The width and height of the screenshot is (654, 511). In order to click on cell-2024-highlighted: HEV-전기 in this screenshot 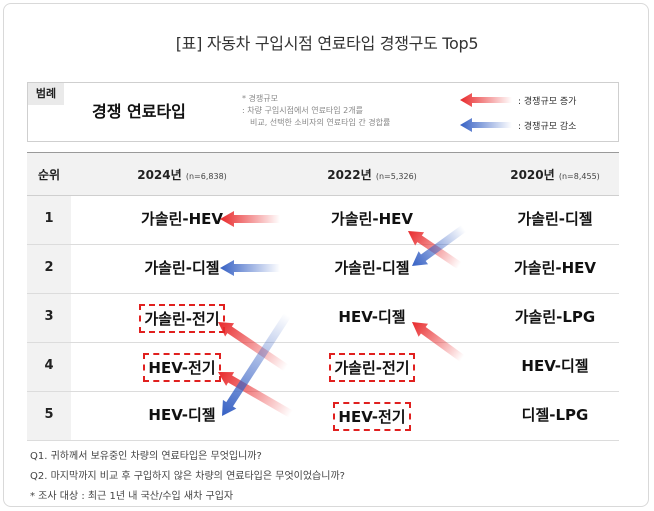, I will do `click(182, 367)`.